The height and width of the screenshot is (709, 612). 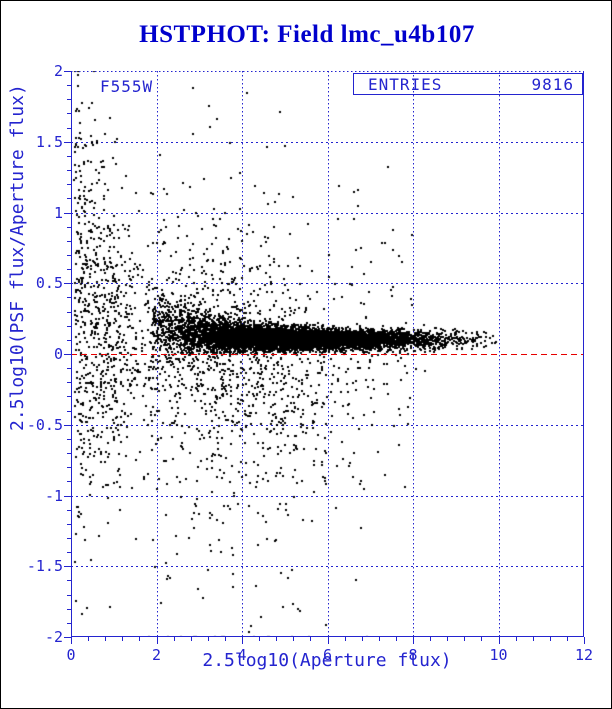 What do you see at coordinates (127, 86) in the screenshot?
I see `filter-label: F555W` at bounding box center [127, 86].